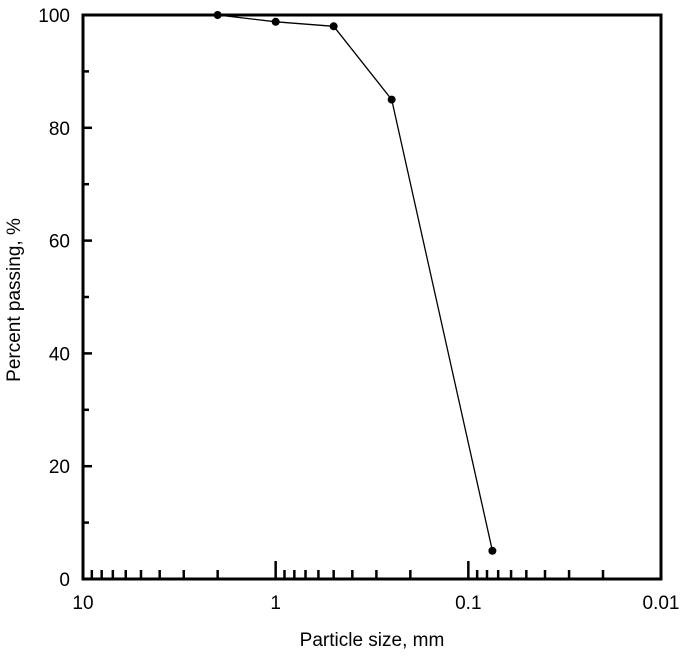 This screenshot has width=685, height=656. What do you see at coordinates (87, 297) in the screenshot?
I see `y-axis-ticks` at bounding box center [87, 297].